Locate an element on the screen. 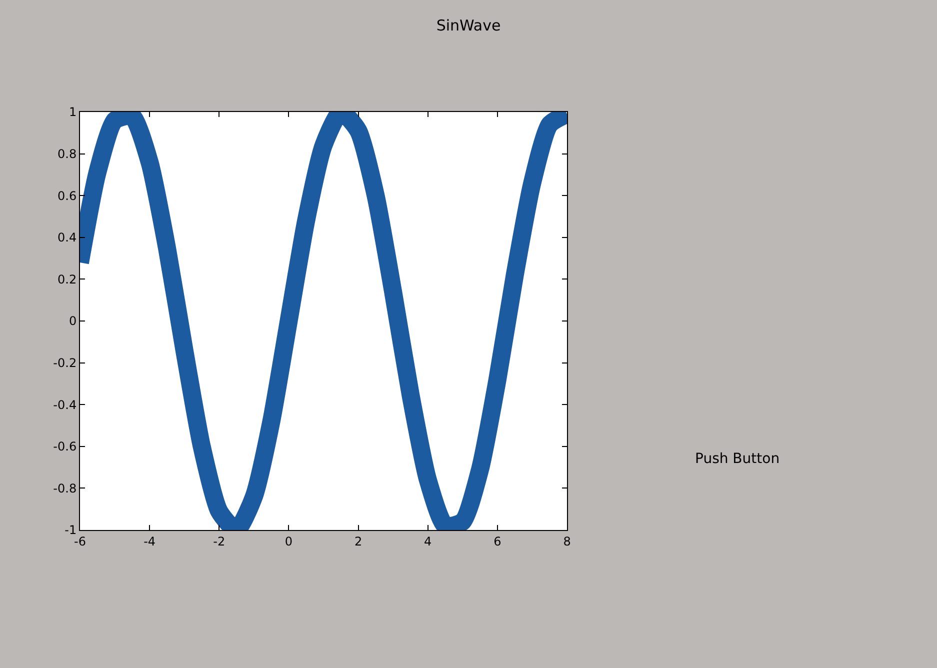 The image size is (937, 668). text: Push Button is located at coordinates (737, 459).